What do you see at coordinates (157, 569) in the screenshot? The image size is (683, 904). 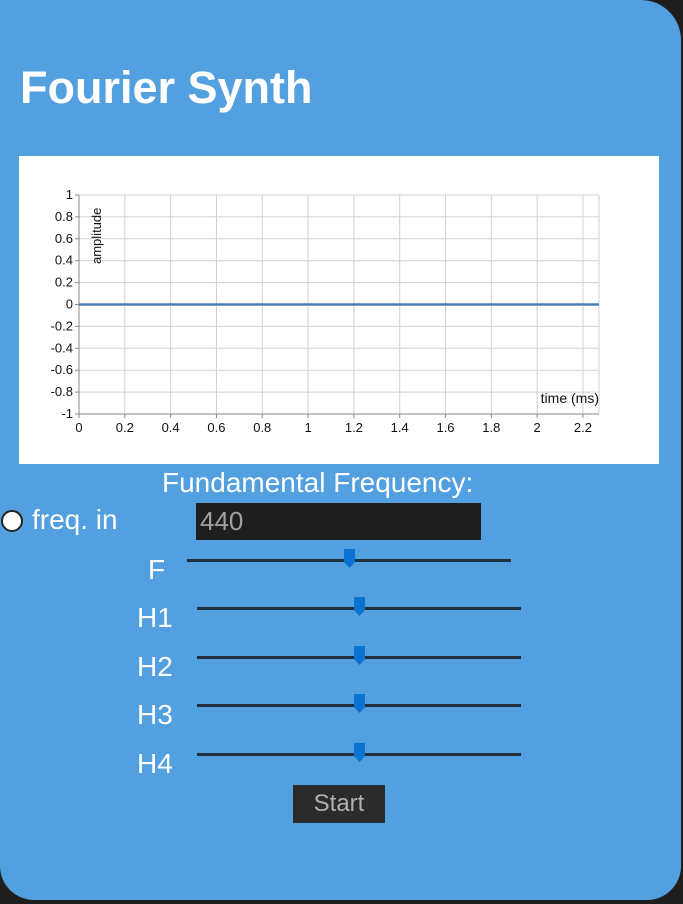 I see `slider-label-f: F` at bounding box center [157, 569].